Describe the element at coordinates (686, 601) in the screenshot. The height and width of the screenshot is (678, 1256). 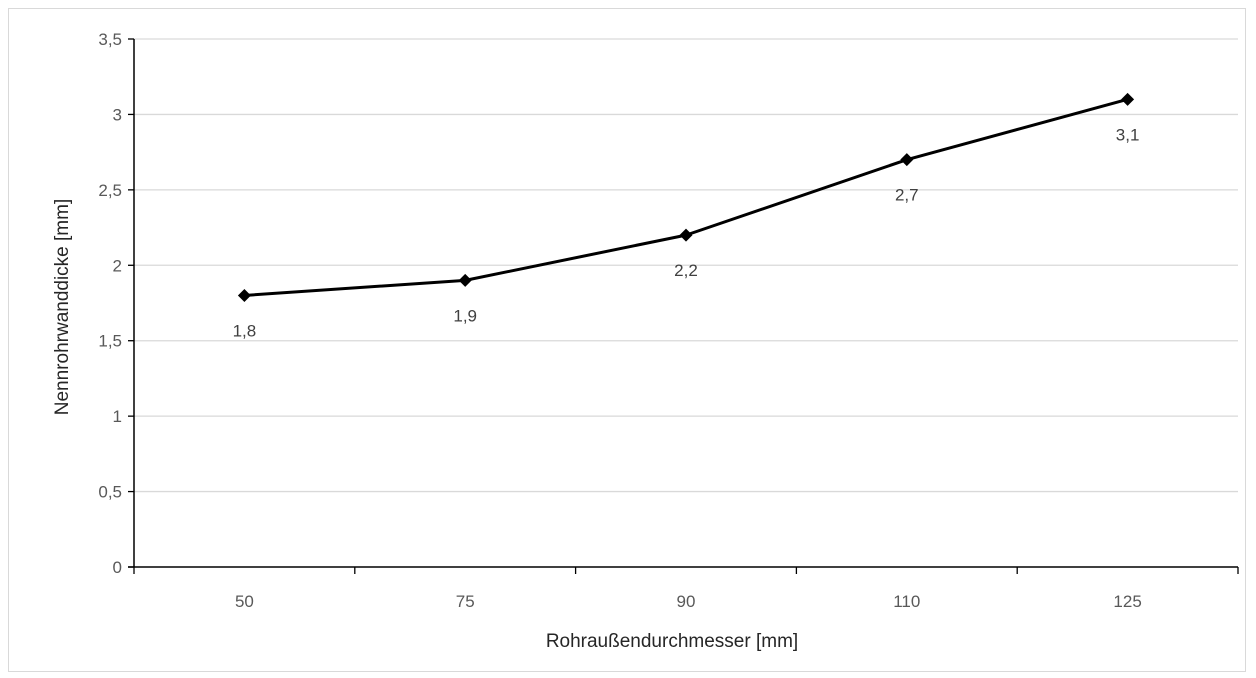
I see `x-tick-label: 90` at that location.